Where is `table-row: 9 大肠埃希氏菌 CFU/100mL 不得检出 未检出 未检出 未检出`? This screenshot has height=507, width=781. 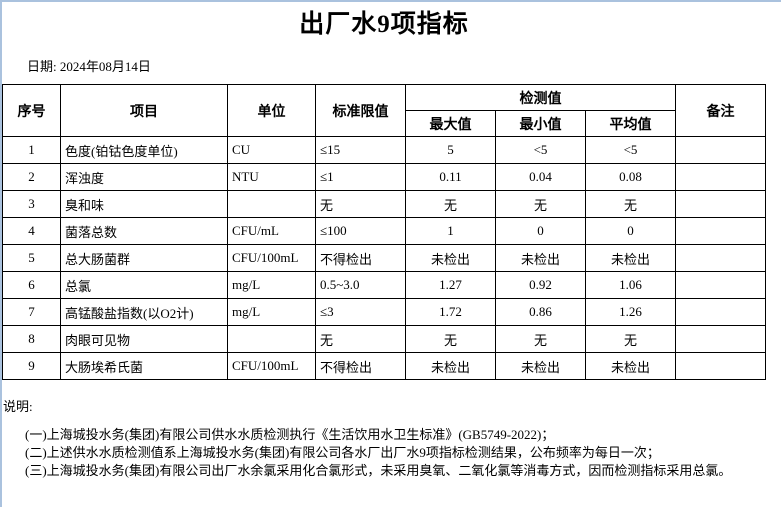 table-row: 9 大肠埃希氏菌 CFU/100mL 不得检出 未检出 未检出 未检出 is located at coordinates (384, 366).